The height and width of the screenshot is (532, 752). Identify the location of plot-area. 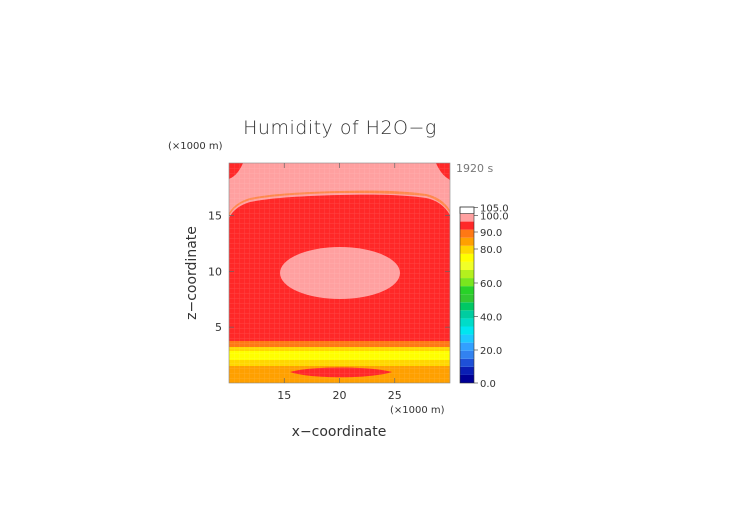
(339, 273).